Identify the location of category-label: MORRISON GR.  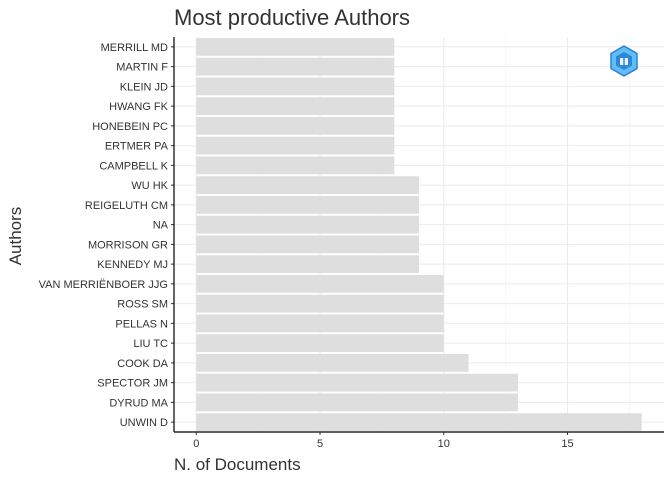
(128, 245).